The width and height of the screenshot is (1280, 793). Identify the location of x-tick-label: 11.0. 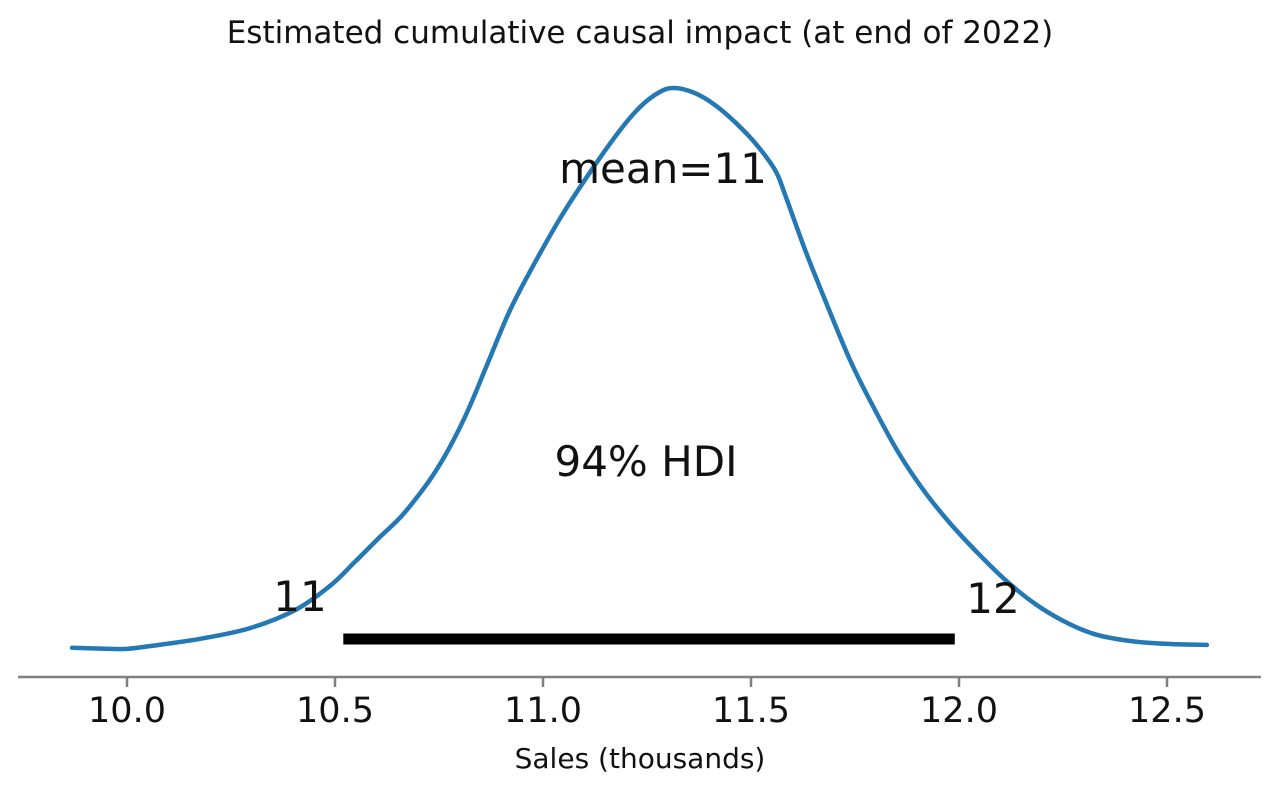
(543, 711).